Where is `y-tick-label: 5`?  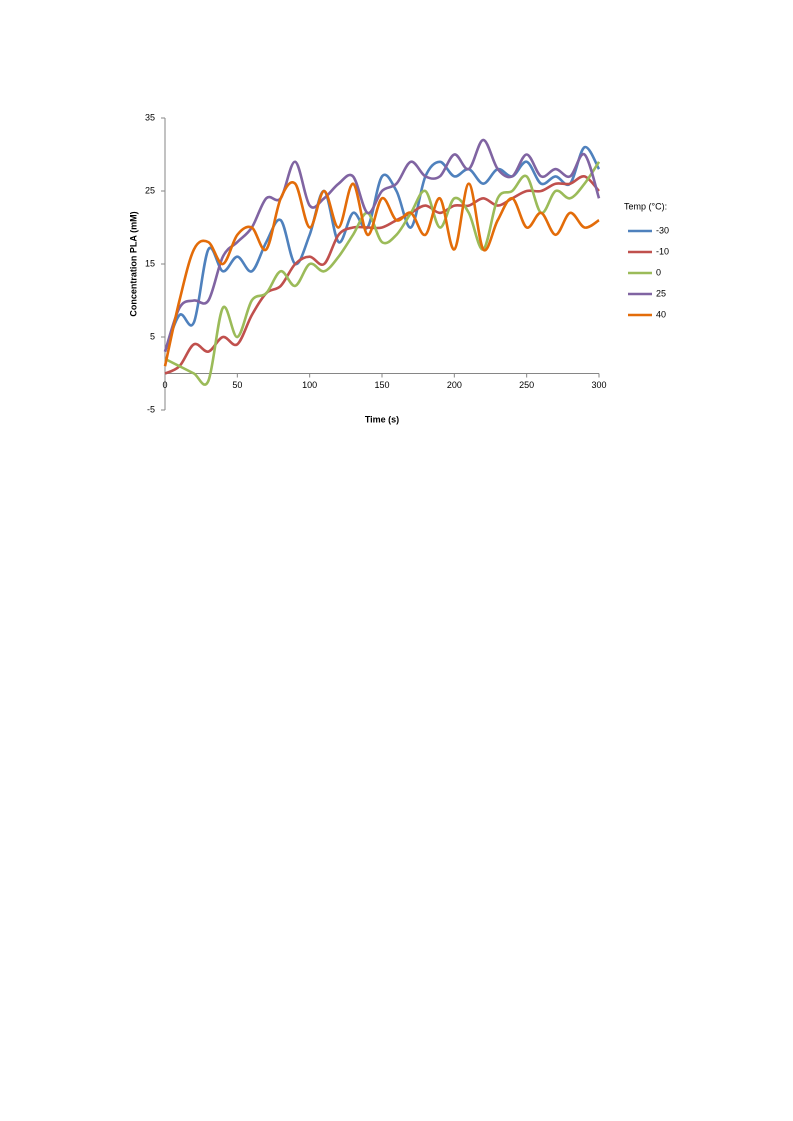
y-tick-label: 5 is located at coordinates (152, 336).